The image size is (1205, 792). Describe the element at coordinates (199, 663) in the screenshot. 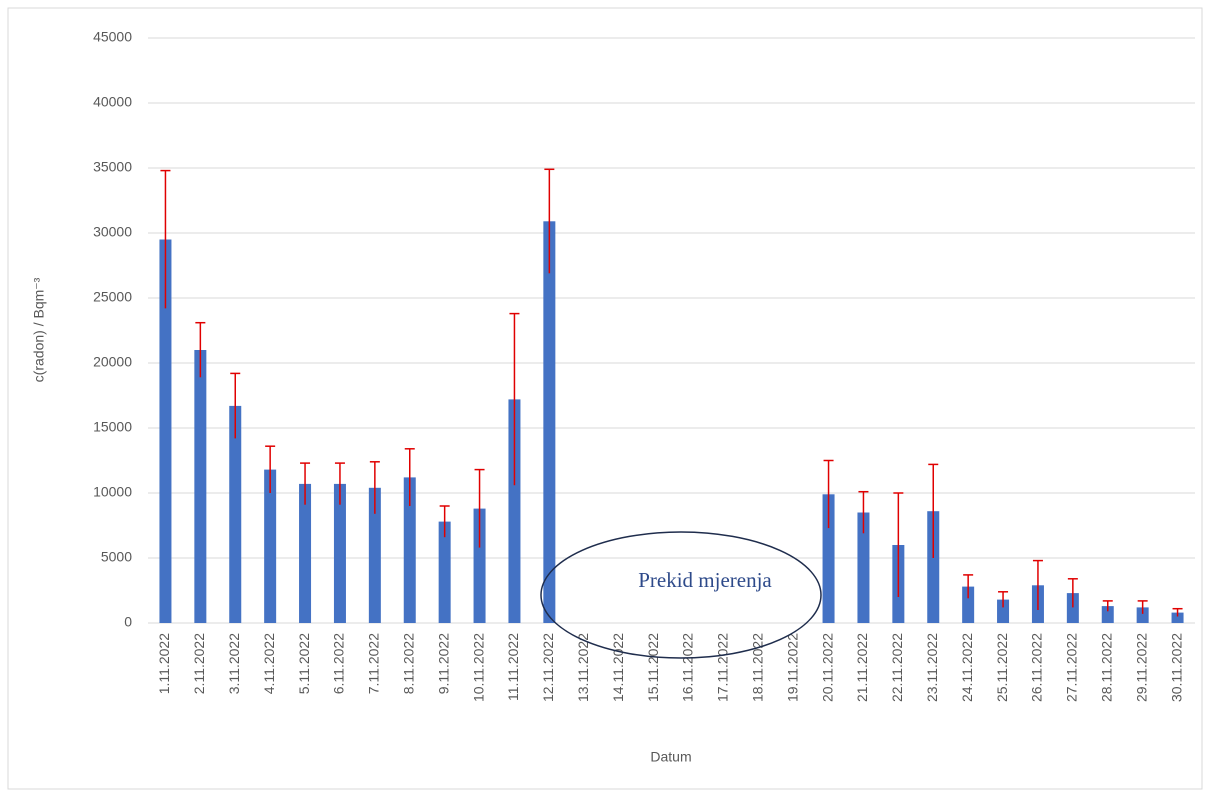

I see `x-tick-label: 2.11.2022` at that location.